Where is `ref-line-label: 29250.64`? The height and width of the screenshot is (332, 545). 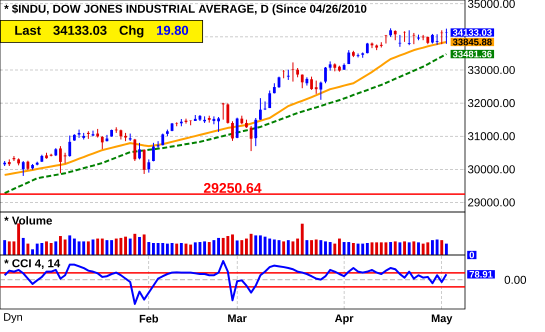 ref-line-label: 29250.64 is located at coordinates (233, 188).